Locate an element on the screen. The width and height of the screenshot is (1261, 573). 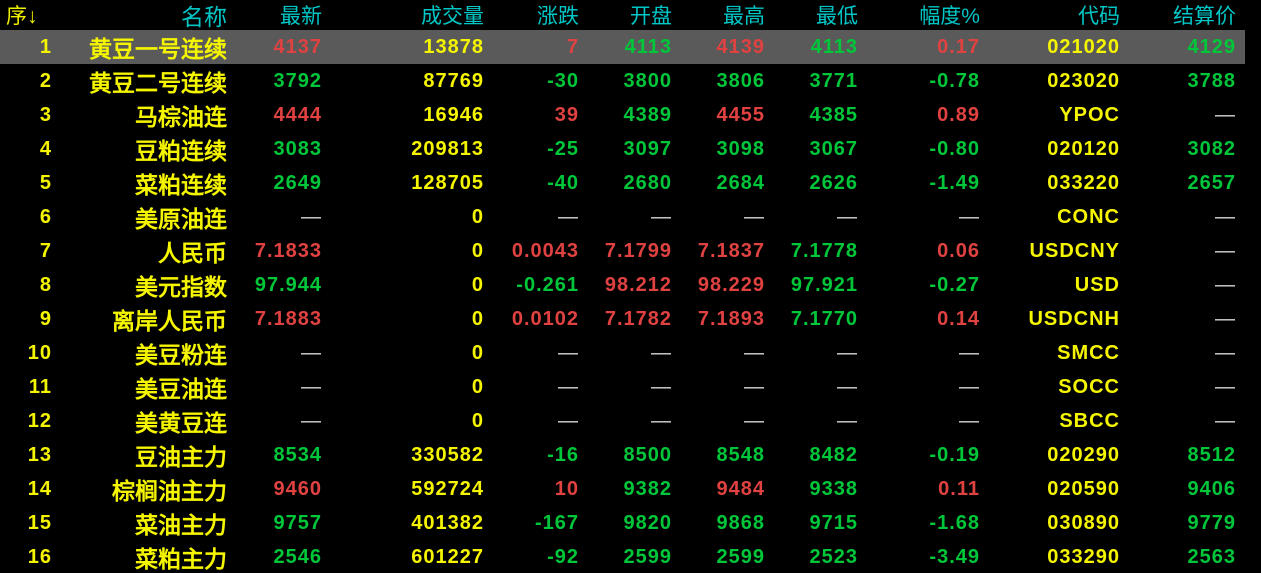
cell-latest: 3792 is located at coordinates (297, 80).